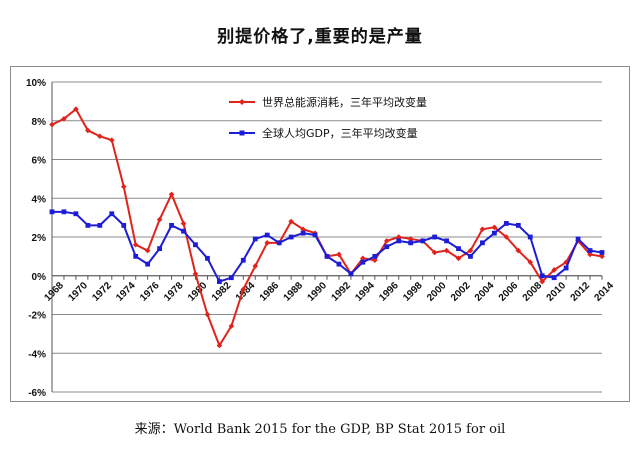 This screenshot has height=459, width=640. Describe the element at coordinates (37, 316) in the screenshot. I see `y-tick-label: -2%` at that location.